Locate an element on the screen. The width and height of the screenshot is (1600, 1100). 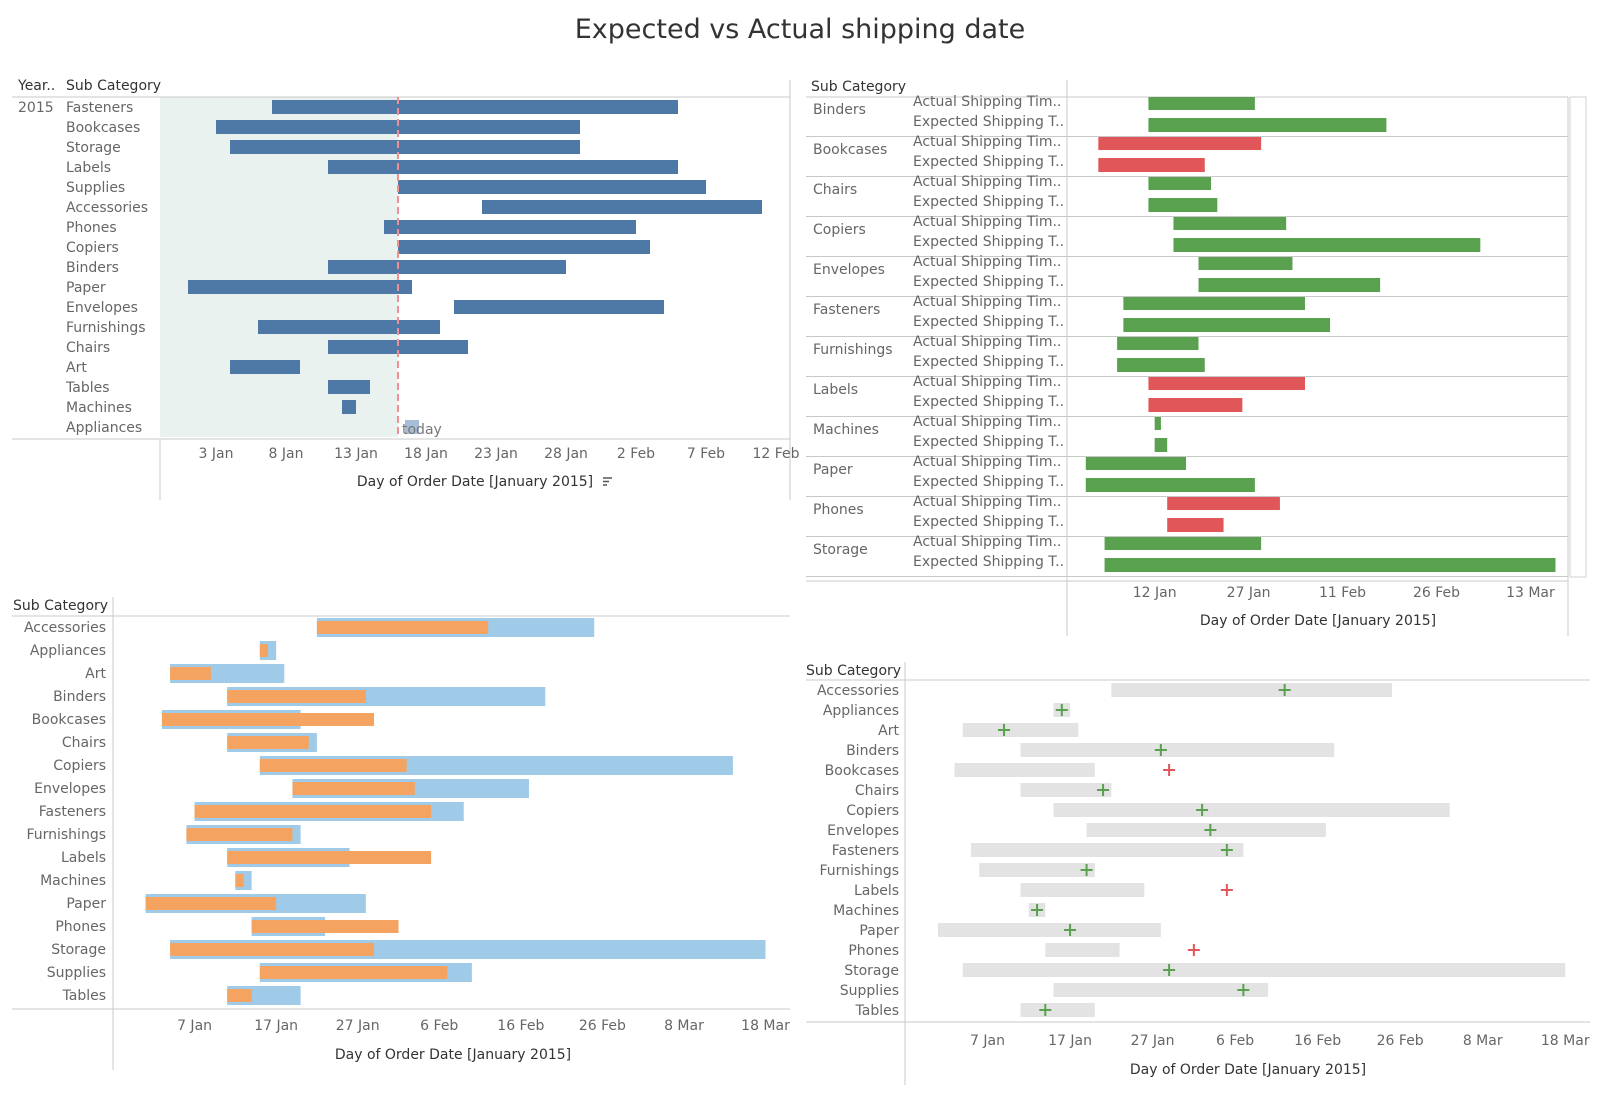
category-label: Labels is located at coordinates (83, 858).